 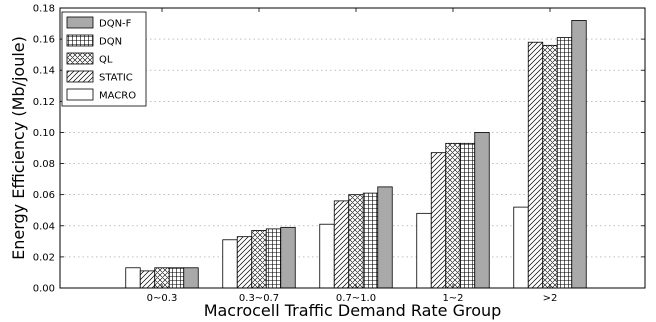 What do you see at coordinates (452, 298) in the screenshot?
I see `x-tick-label: 1~2` at bounding box center [452, 298].